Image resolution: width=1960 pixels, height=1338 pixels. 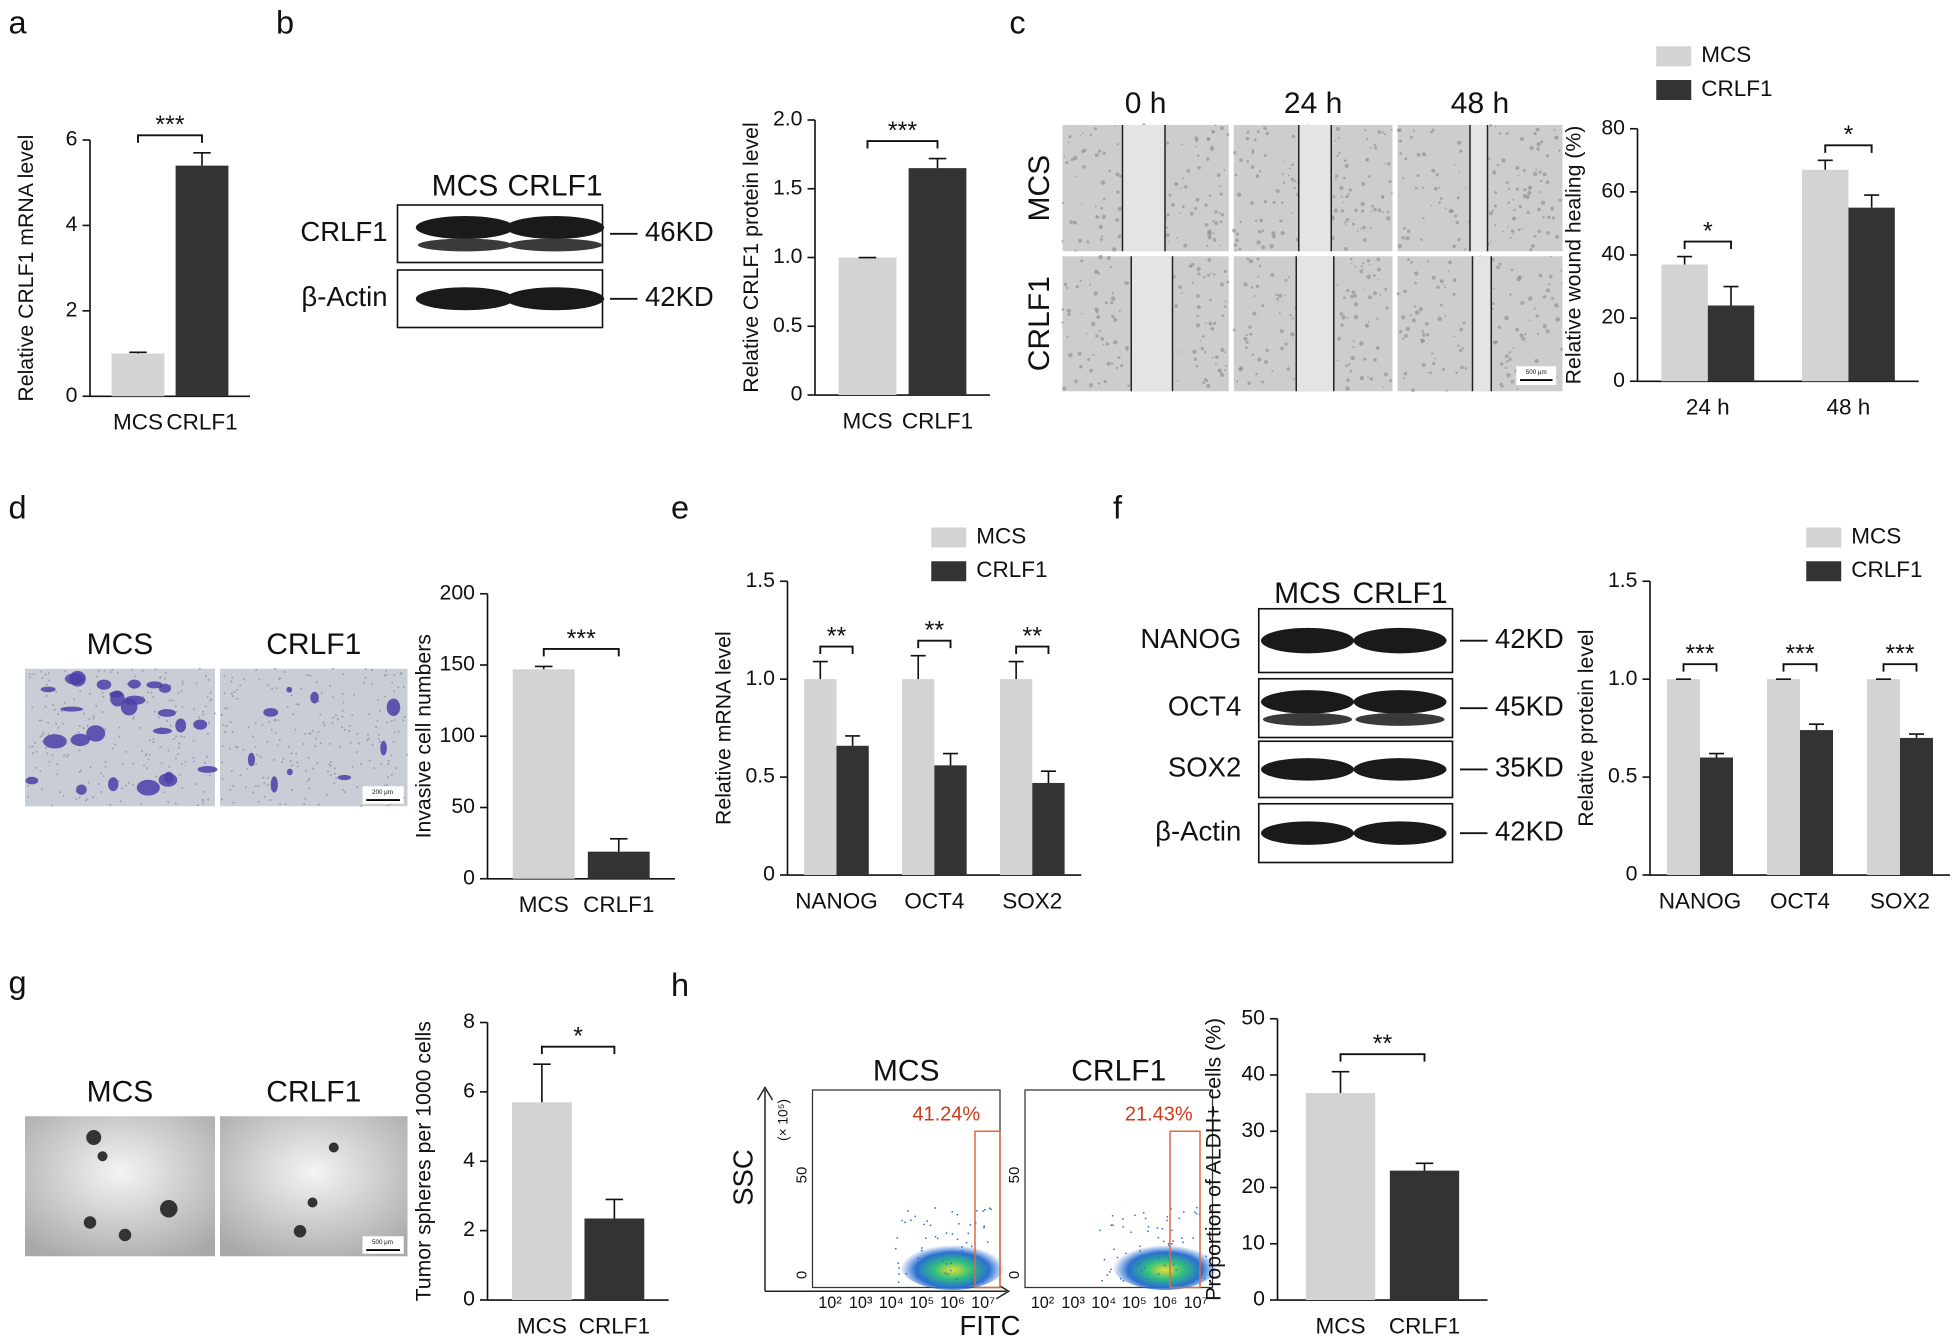 I want to click on y-tick-label: 6, so click(x=469, y=1090).